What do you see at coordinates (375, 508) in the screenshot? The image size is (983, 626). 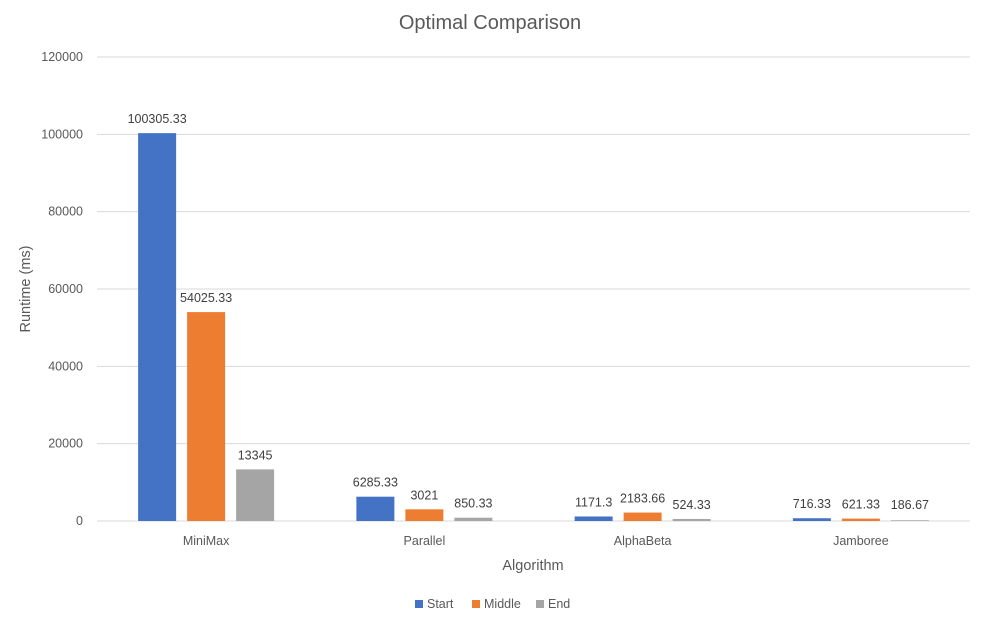 I see `bar-start-parallel` at bounding box center [375, 508].